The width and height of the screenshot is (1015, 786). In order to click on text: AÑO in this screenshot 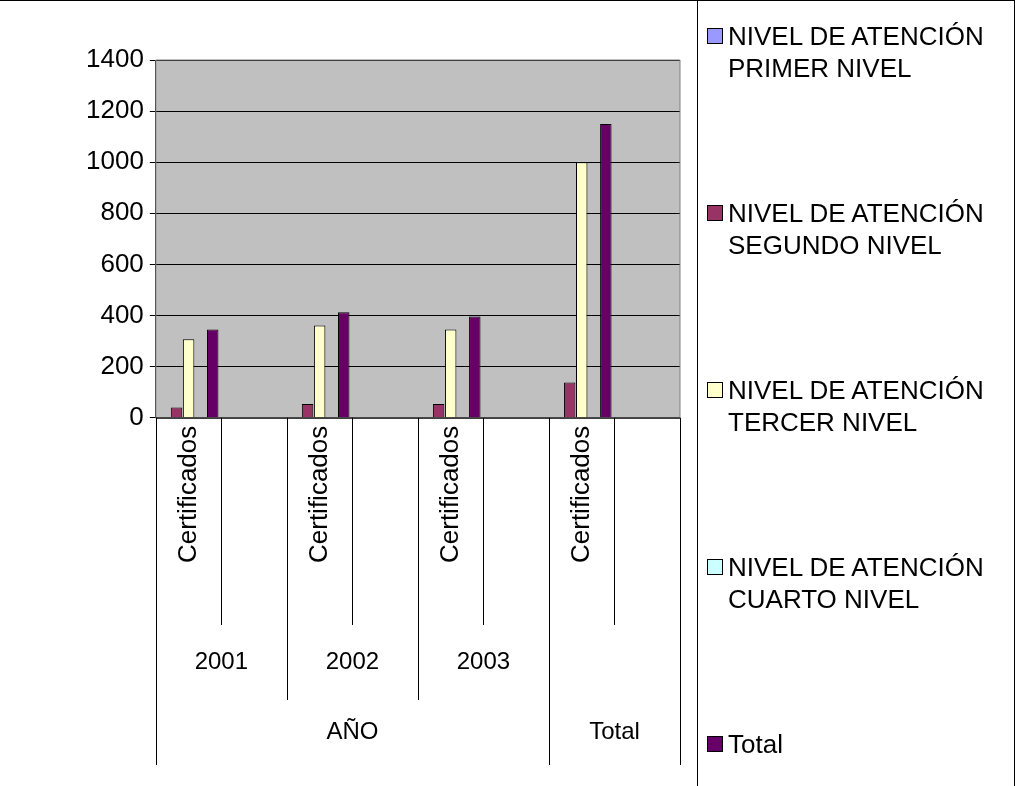, I will do `click(352, 731)`.